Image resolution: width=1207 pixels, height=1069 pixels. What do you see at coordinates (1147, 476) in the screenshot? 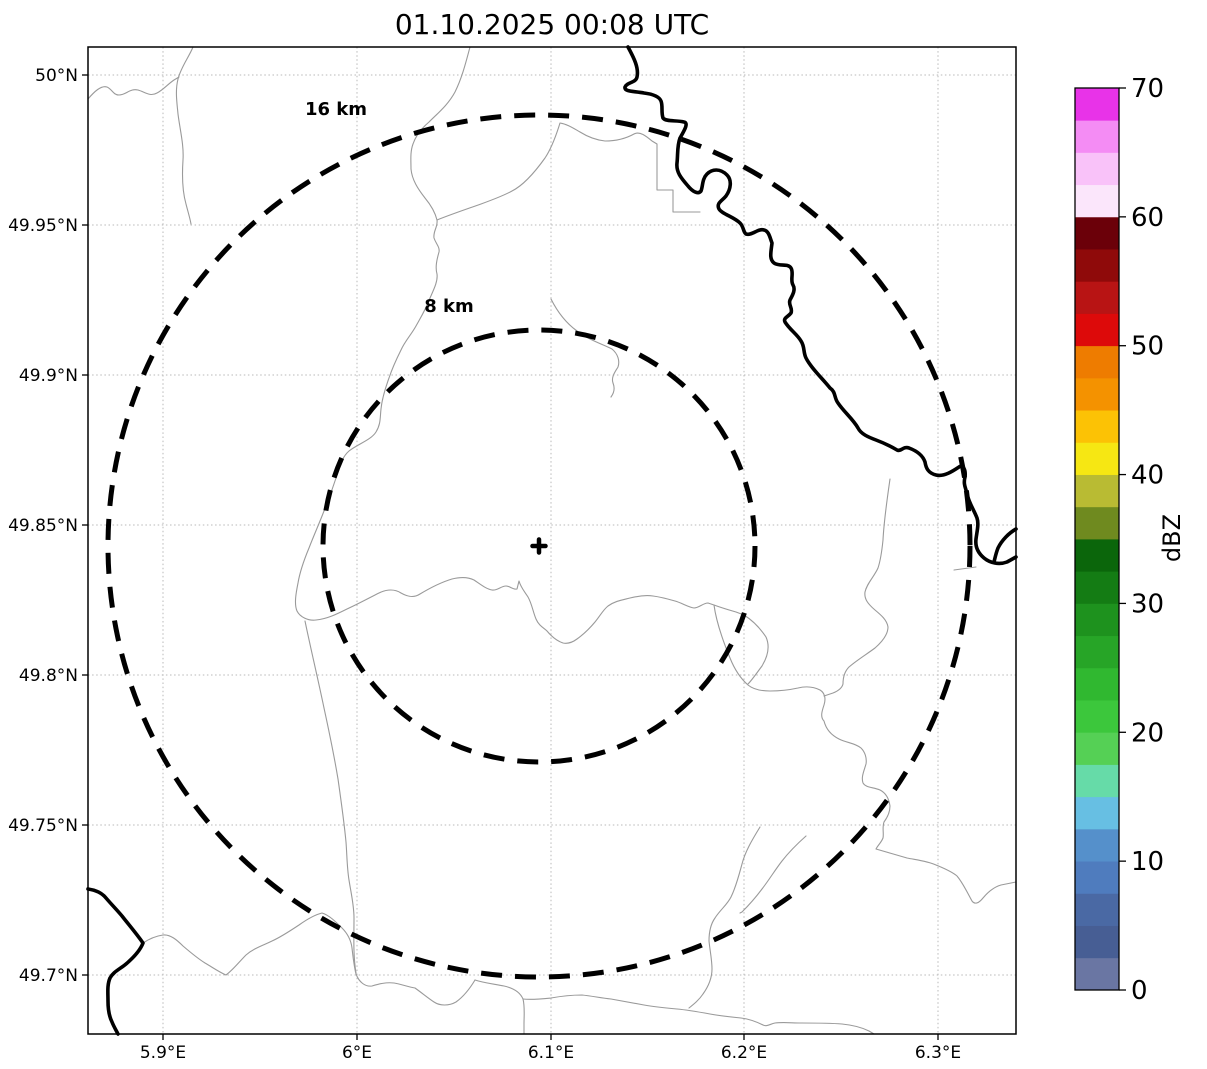
I see `colorbar-tick-label: 40` at bounding box center [1147, 476].